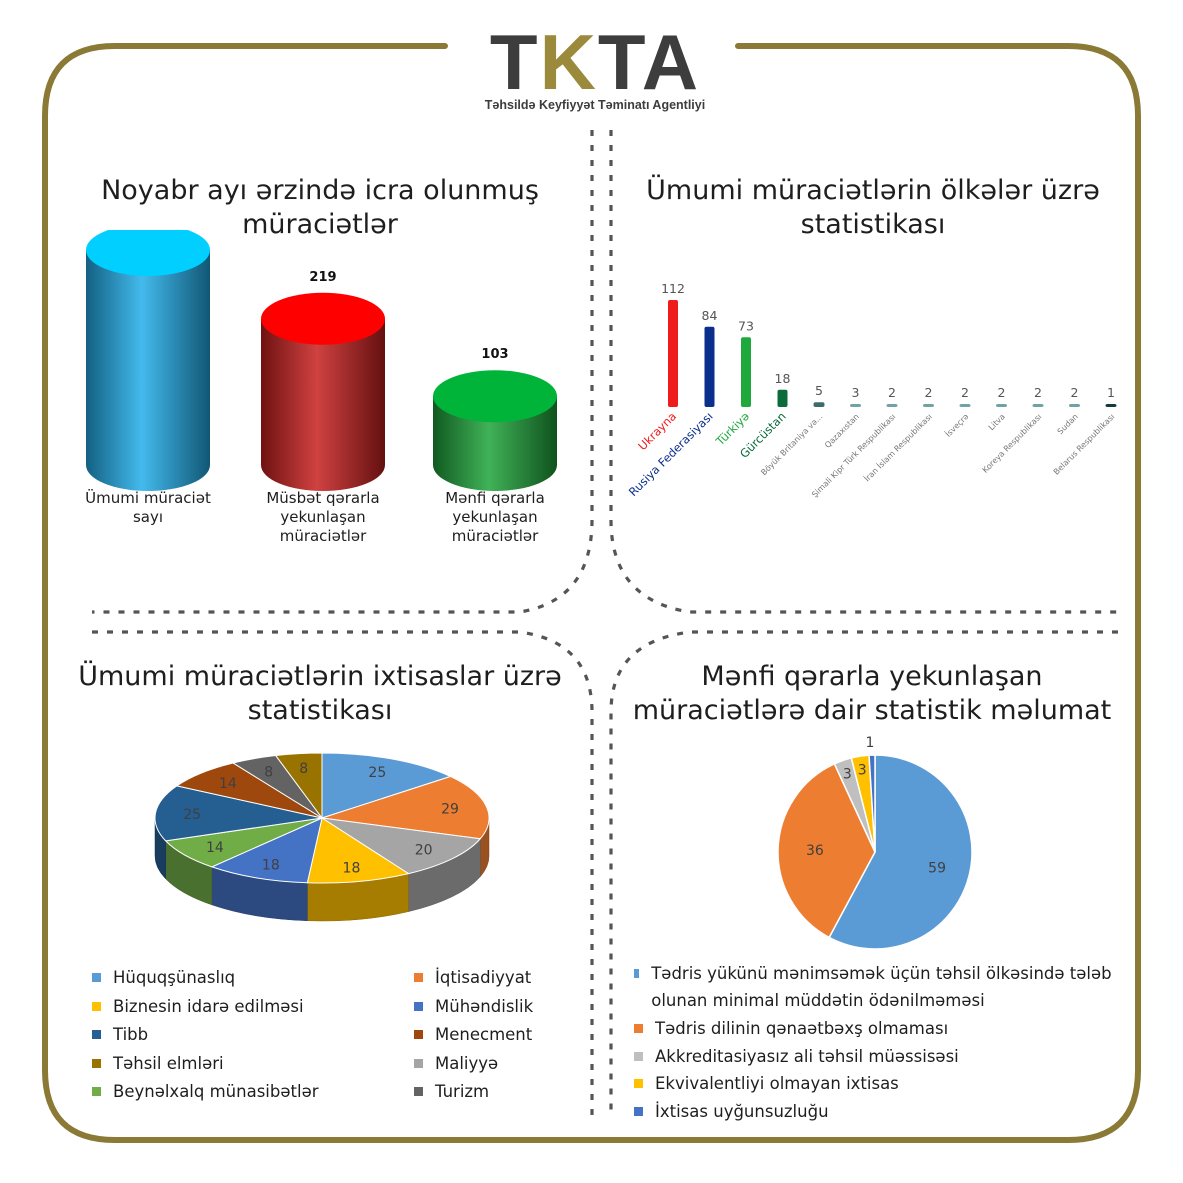 The image size is (1183, 1183). Describe the element at coordinates (462, 1091) in the screenshot. I see `legend-label: Turizm` at that location.